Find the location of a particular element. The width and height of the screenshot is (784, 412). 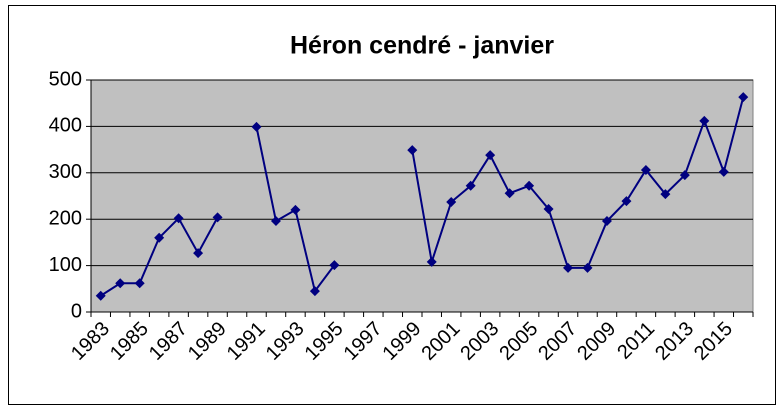

y-tick-label: 100 is located at coordinates (65, 265).